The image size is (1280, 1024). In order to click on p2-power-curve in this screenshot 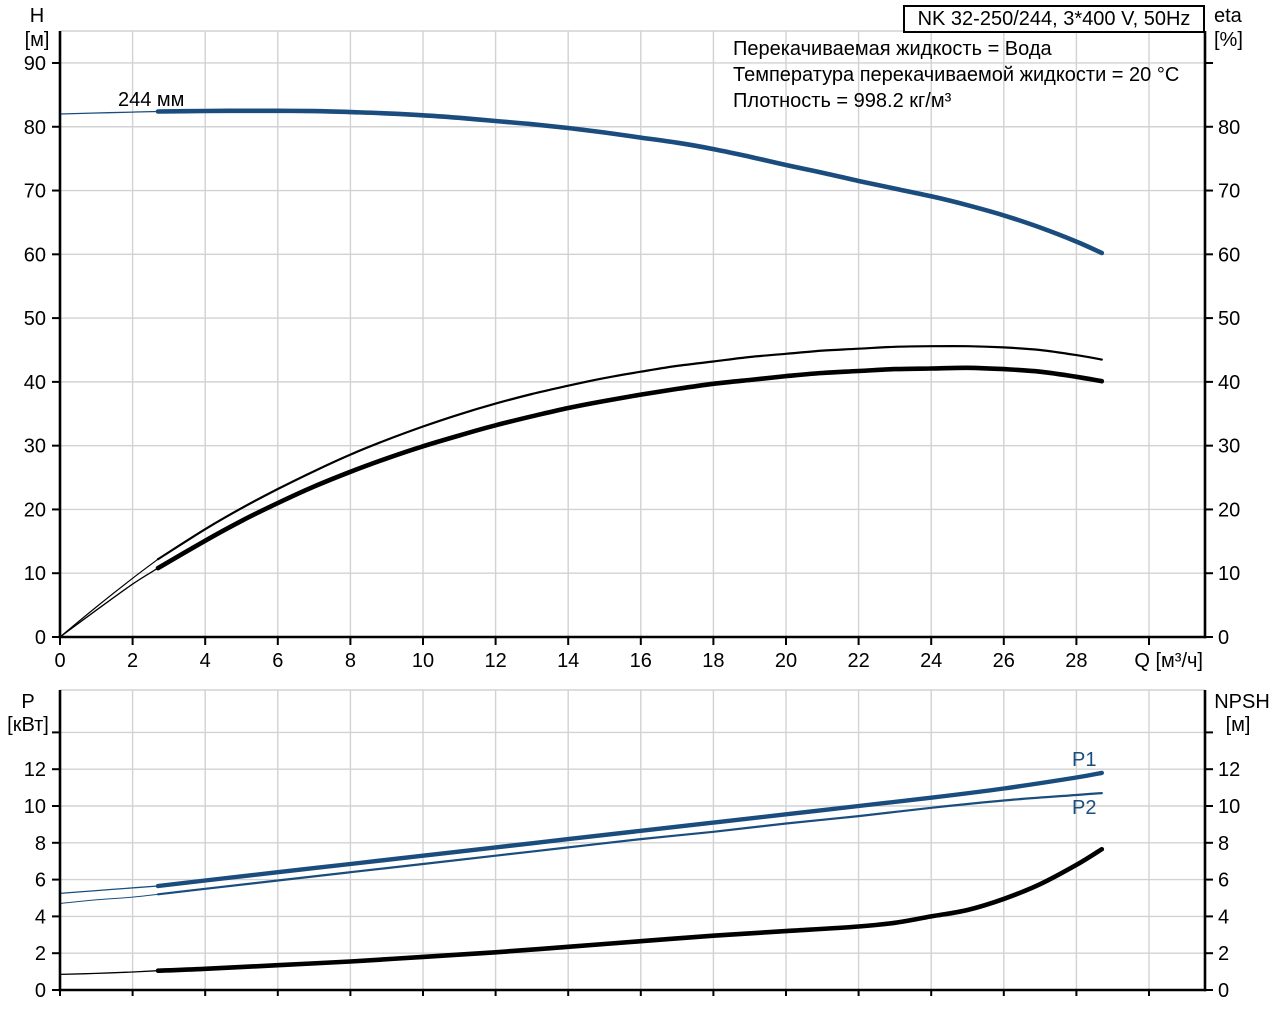, I will do `click(581, 848)`.